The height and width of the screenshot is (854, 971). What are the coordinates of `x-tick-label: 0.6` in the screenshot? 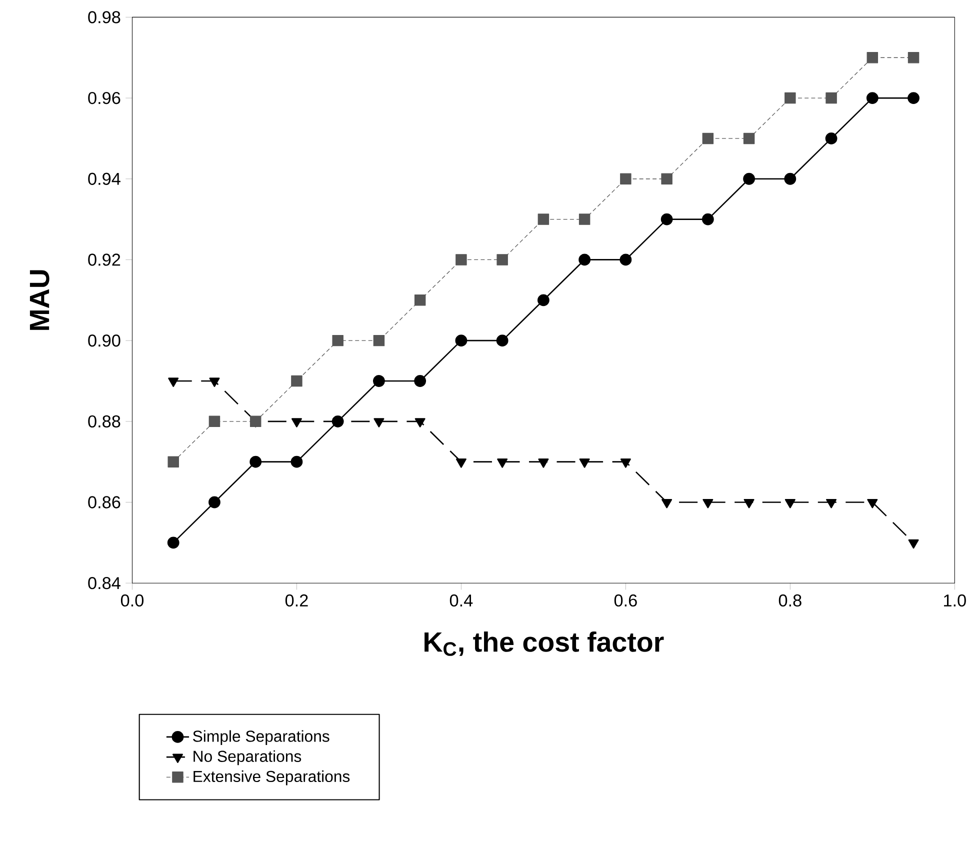 It's located at (625, 600).